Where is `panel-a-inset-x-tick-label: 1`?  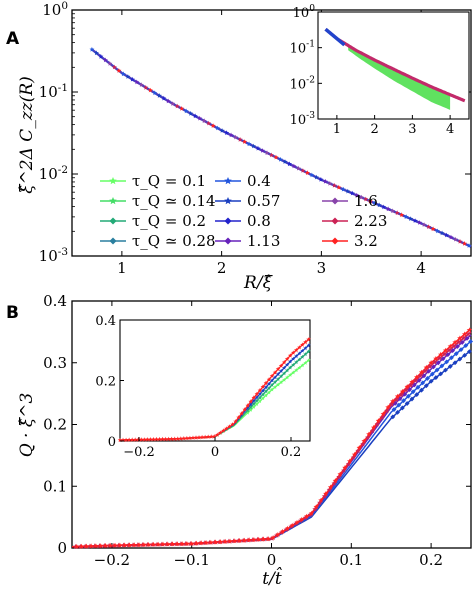
panel-a-inset-x-tick-label: 1 is located at coordinates (337, 129).